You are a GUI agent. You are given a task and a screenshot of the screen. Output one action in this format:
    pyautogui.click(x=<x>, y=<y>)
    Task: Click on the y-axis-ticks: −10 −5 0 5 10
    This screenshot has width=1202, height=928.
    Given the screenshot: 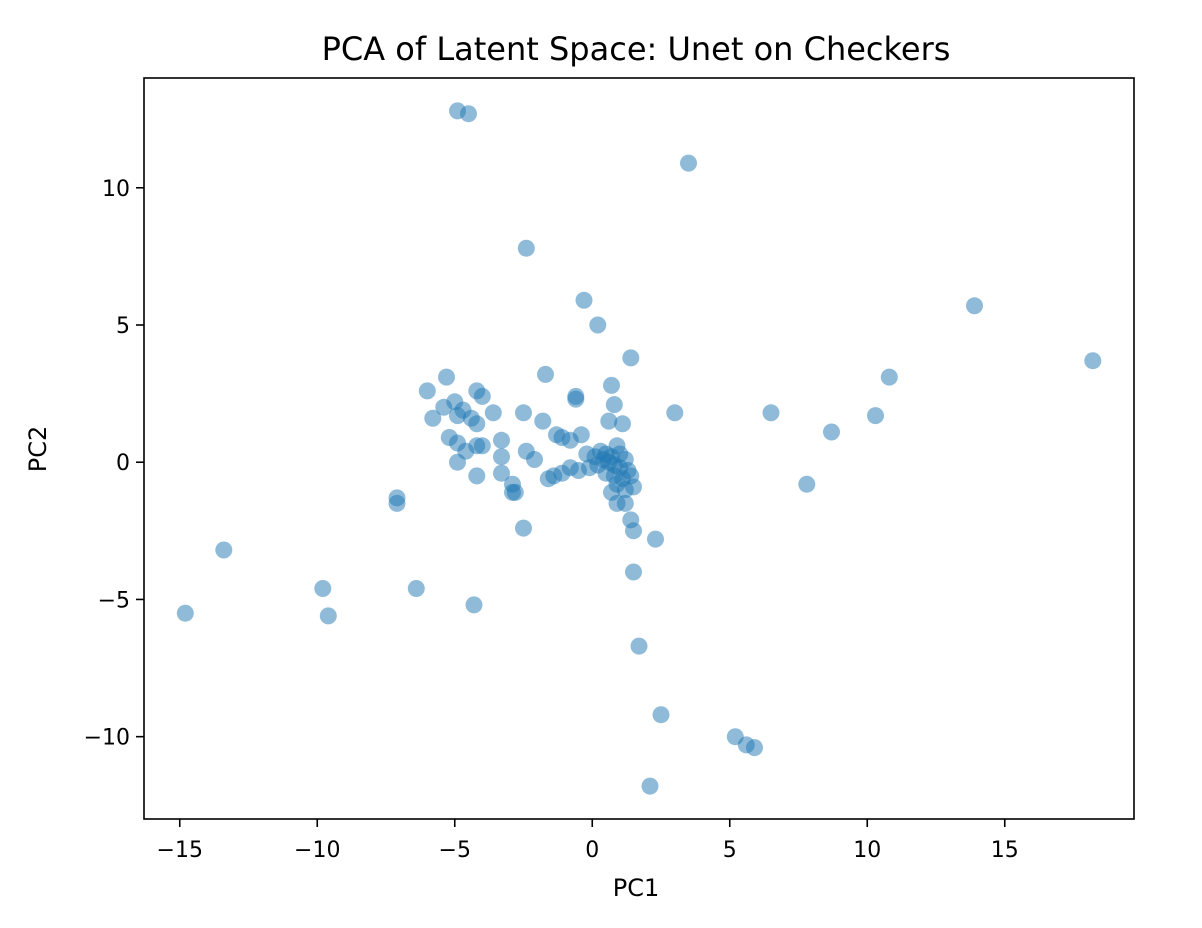 What is the action you would take?
    pyautogui.click(x=114, y=464)
    